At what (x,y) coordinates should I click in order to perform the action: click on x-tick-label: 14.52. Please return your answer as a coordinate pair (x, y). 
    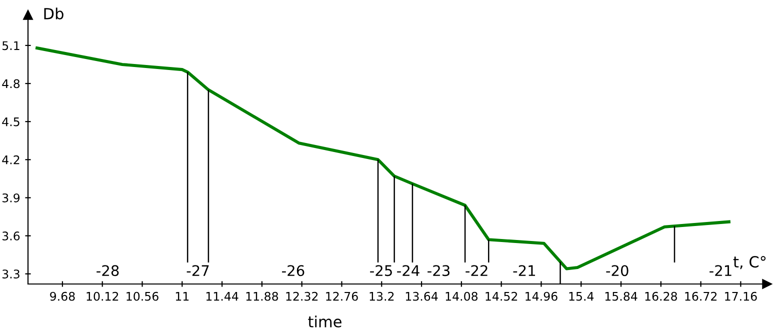
    Looking at the image, I should click on (502, 296).